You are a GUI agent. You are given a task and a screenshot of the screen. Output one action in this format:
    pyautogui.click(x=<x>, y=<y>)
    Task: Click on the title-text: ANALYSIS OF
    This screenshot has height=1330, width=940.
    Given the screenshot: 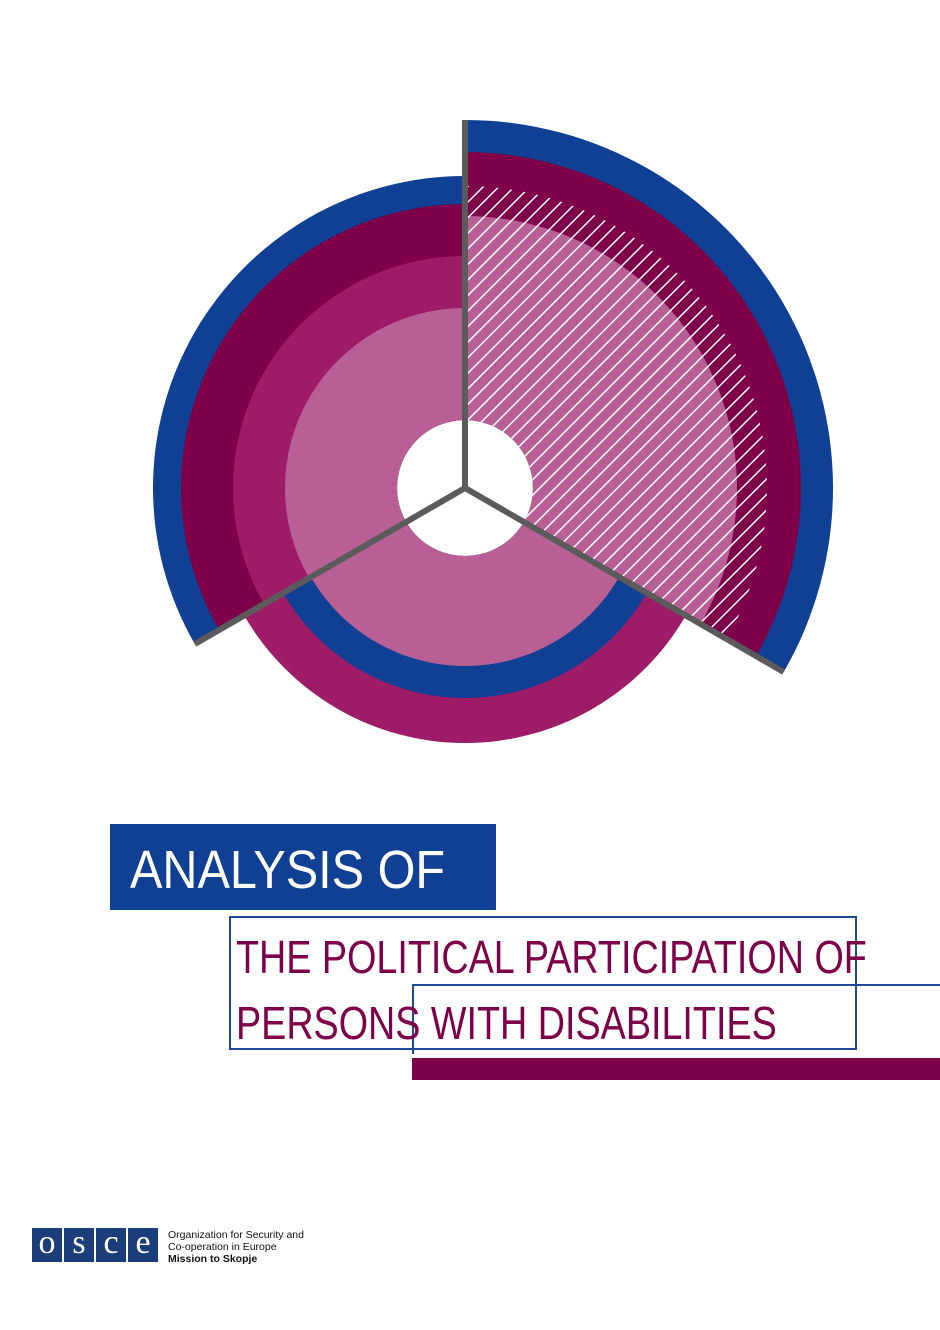 What is the action you would take?
    pyautogui.click(x=288, y=870)
    